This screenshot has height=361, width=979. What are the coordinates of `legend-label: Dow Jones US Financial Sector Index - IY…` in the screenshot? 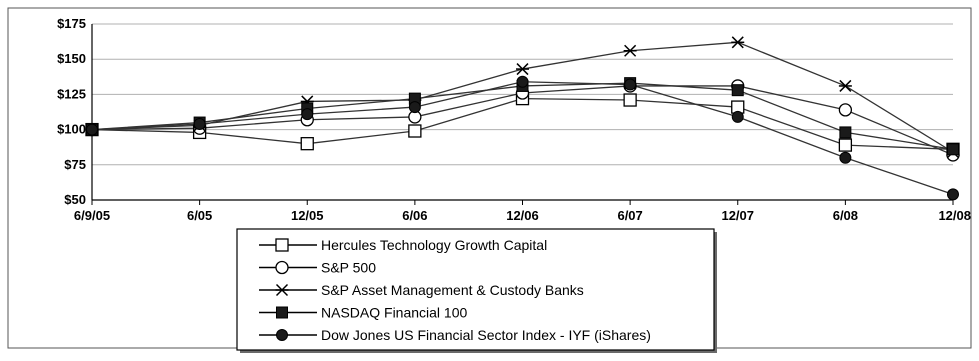 It's located at (486, 335).